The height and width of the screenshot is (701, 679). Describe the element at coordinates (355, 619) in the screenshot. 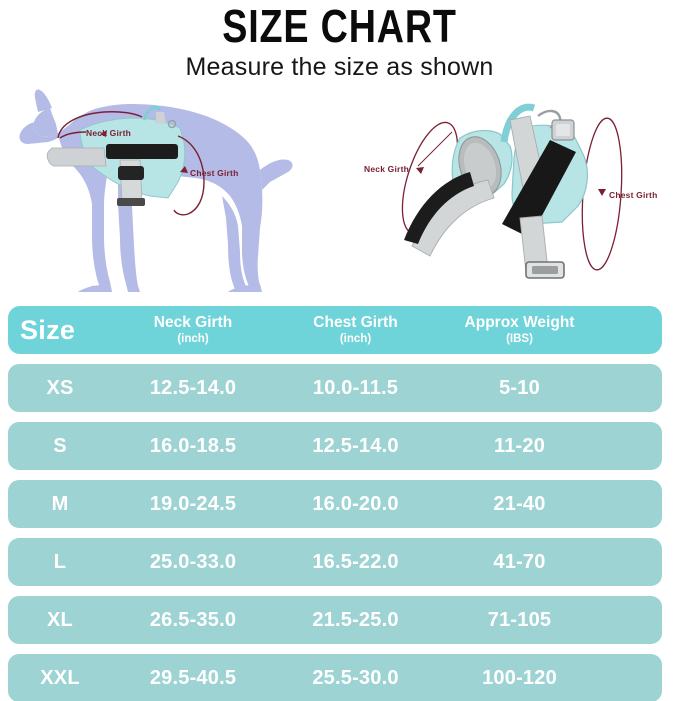

I see `row-cell-chest-girth: 21.5-25.0` at that location.